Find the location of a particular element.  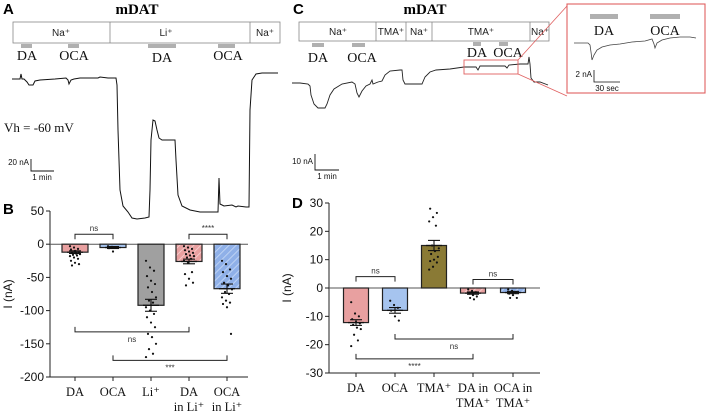

inset-drug-bar-da is located at coordinates (604, 16).